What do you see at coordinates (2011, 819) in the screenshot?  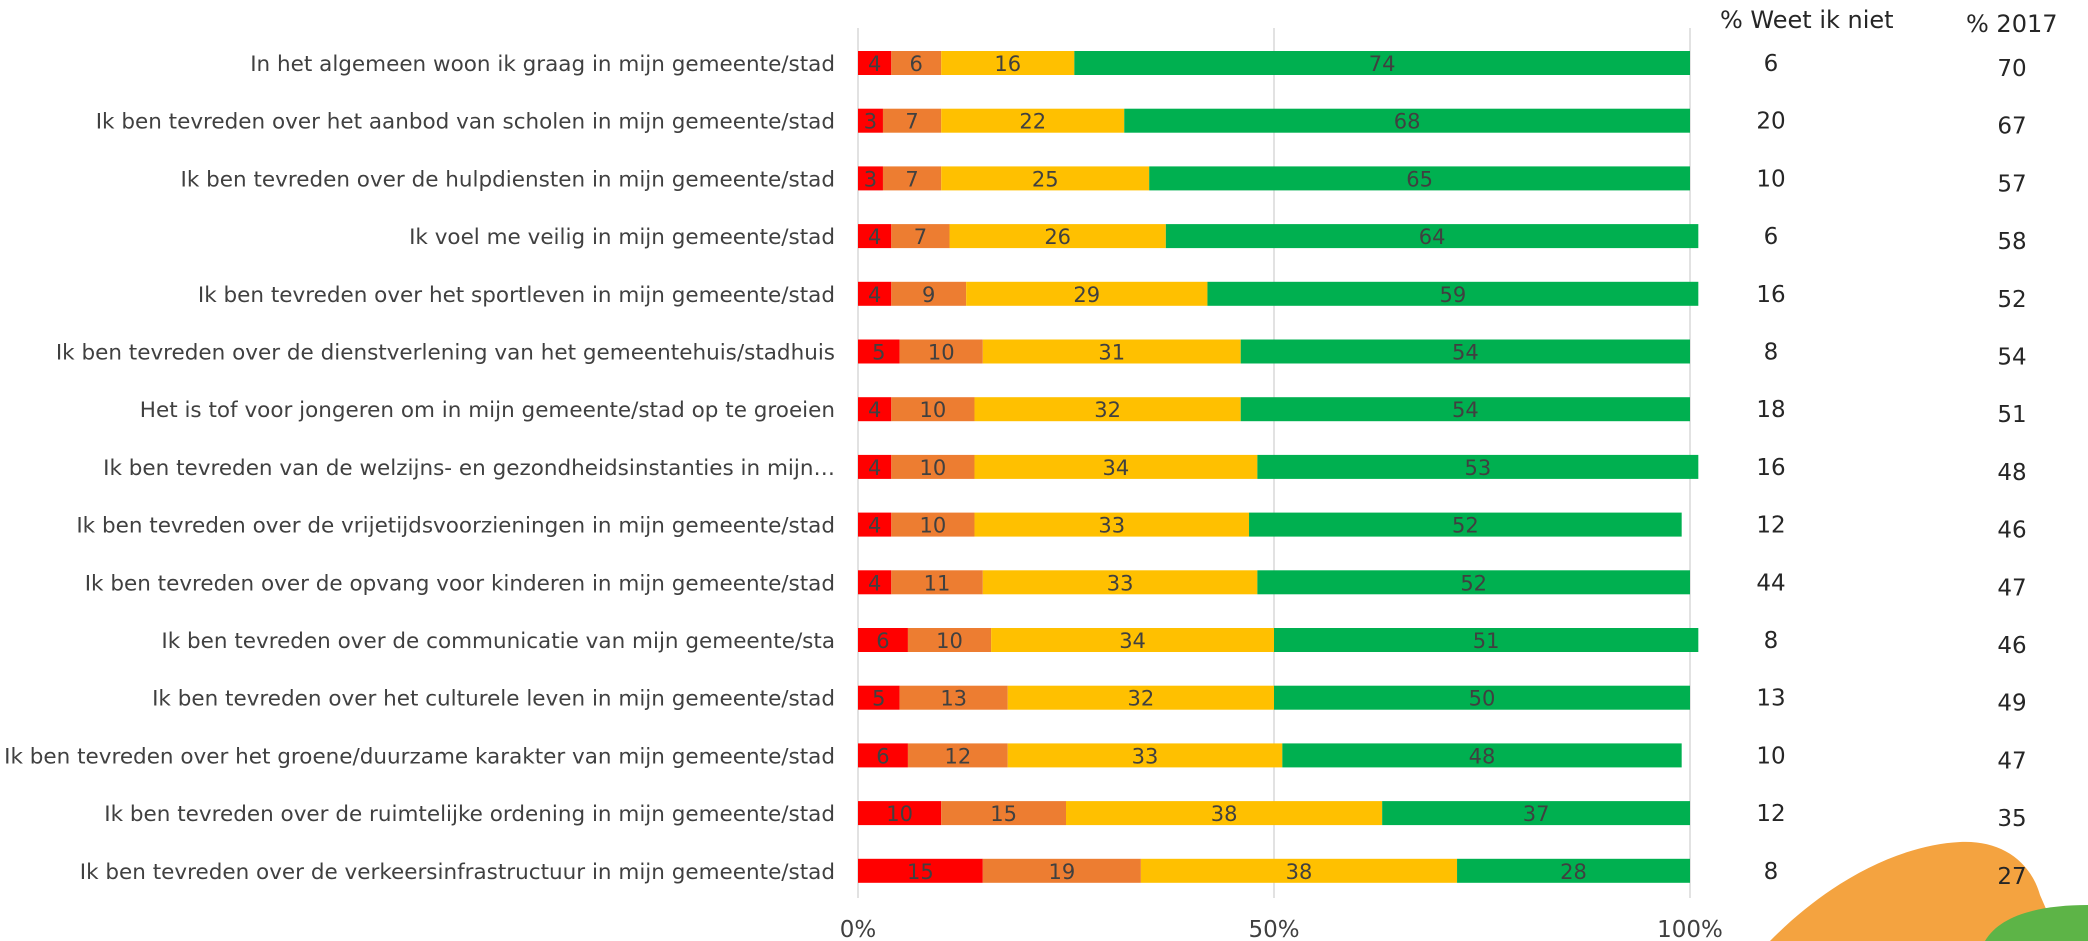 I see `value-2017: 35` at bounding box center [2011, 819].